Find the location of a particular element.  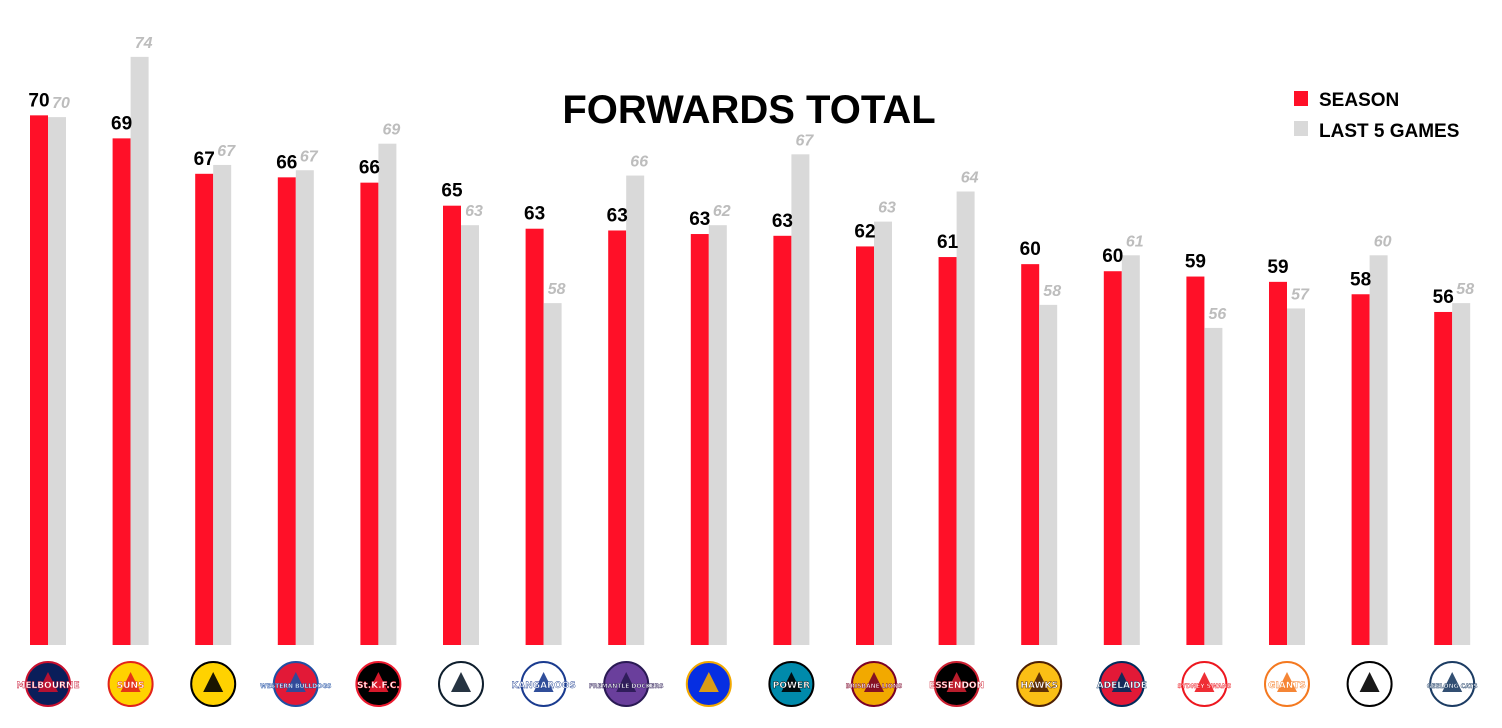

team-logo-north-melbourne-icon: KANGAROOS is located at coordinates (543, 684).